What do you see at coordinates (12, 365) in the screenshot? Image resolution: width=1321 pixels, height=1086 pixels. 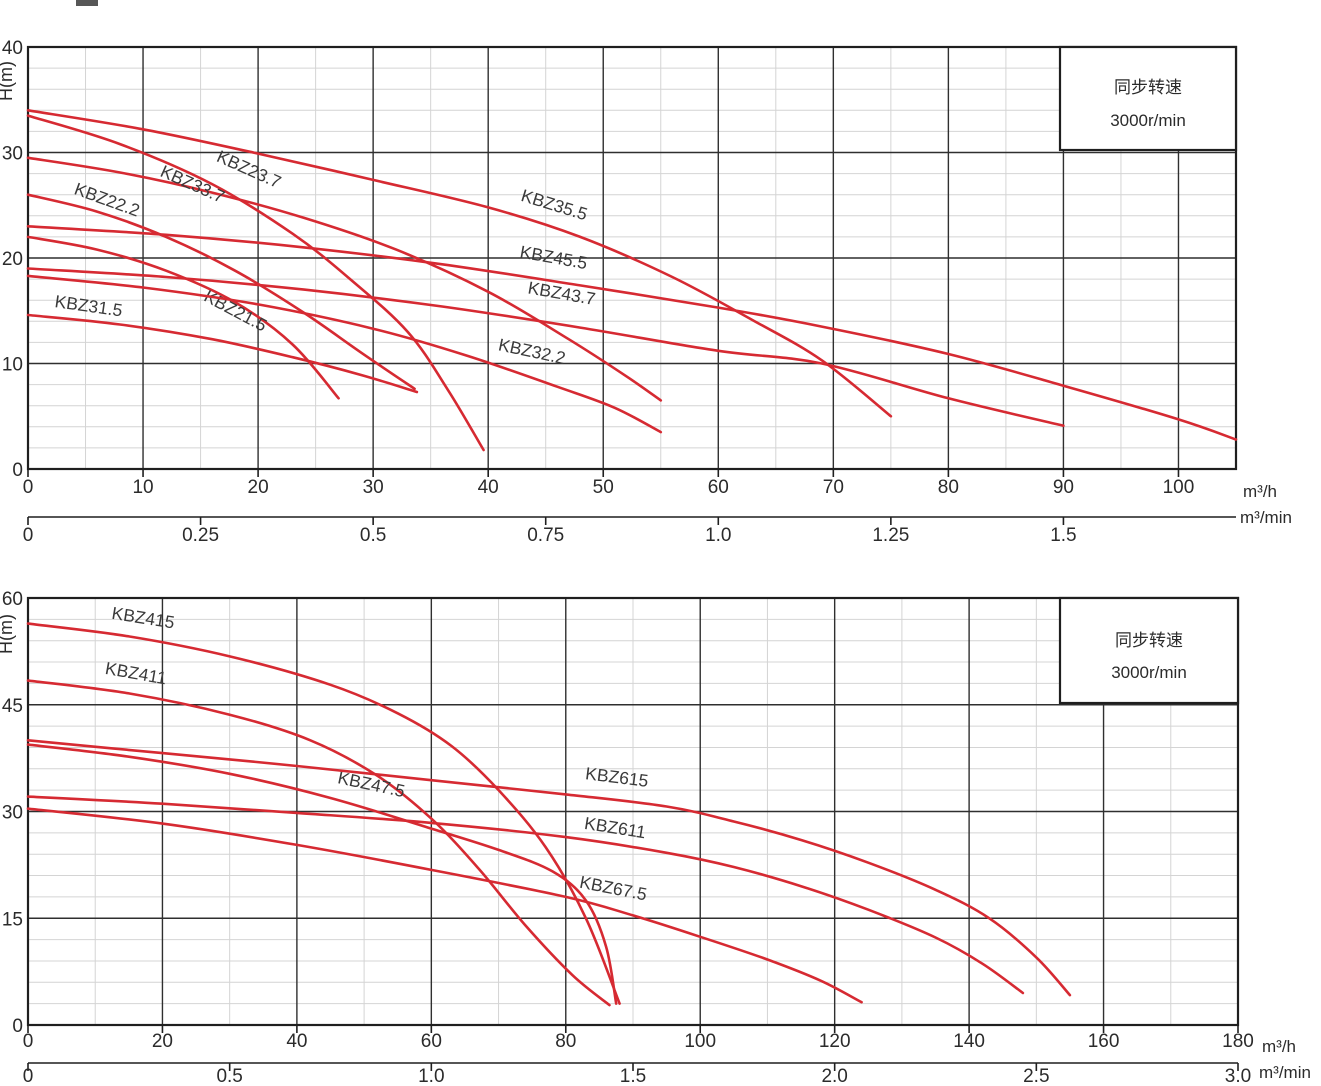 I see `y-axis-tick-label: 10` at bounding box center [12, 365].